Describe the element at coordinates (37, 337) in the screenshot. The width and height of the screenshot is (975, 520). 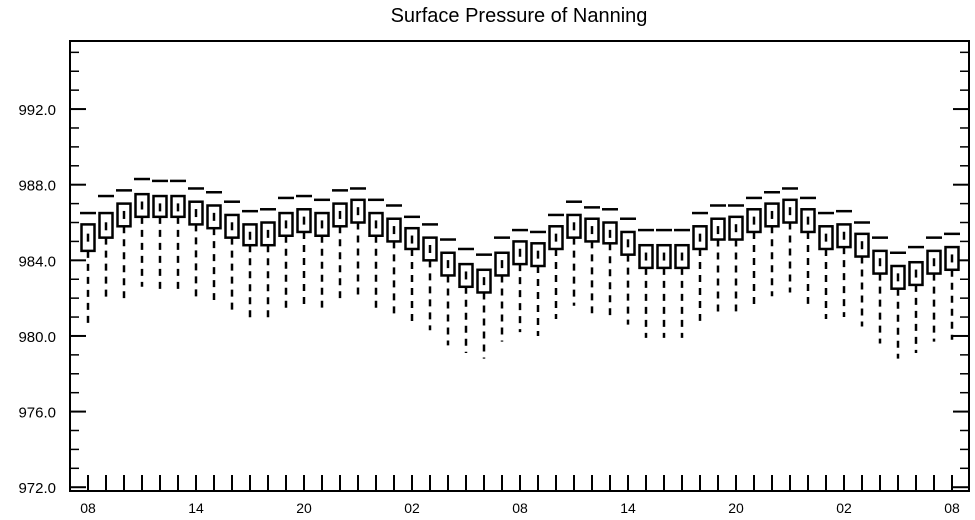
I see `y-tick-label: 980.0` at that location.